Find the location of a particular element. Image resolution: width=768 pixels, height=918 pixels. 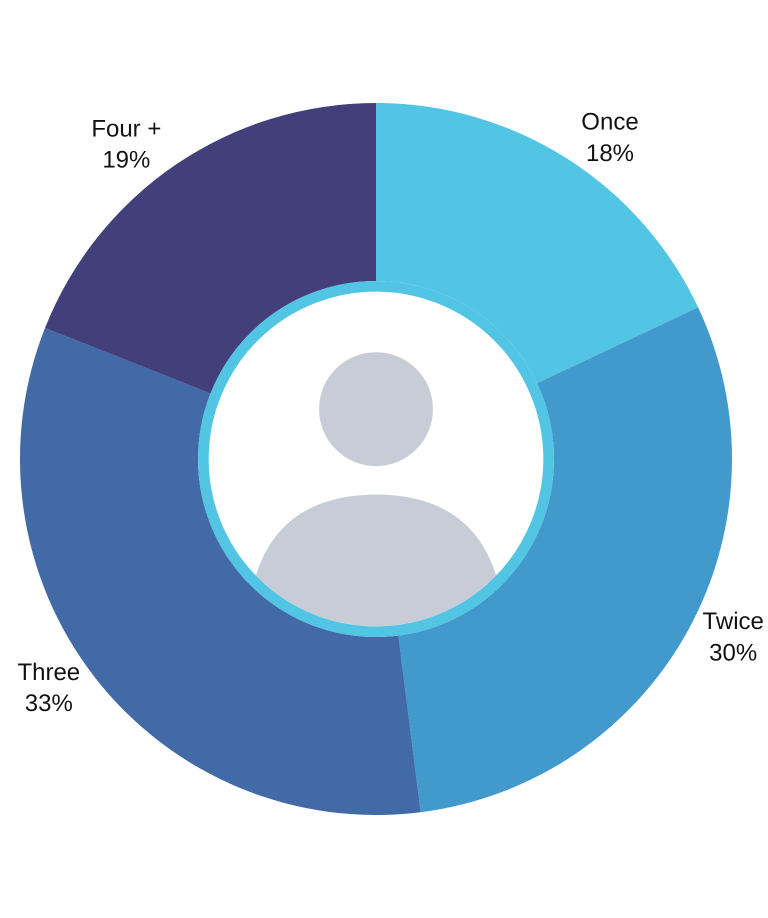

data-label: 18% is located at coordinates (610, 153).